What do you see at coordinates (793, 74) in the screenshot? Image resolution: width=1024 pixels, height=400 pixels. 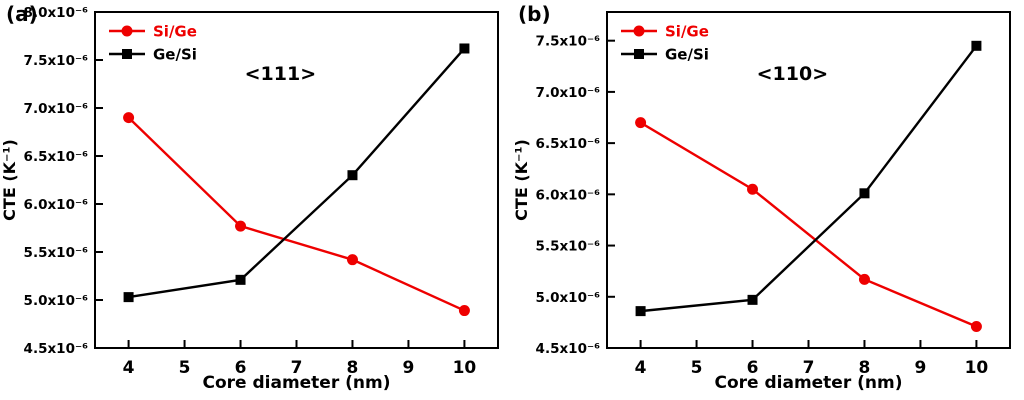 I see `annotation: <110>` at bounding box center [793, 74].